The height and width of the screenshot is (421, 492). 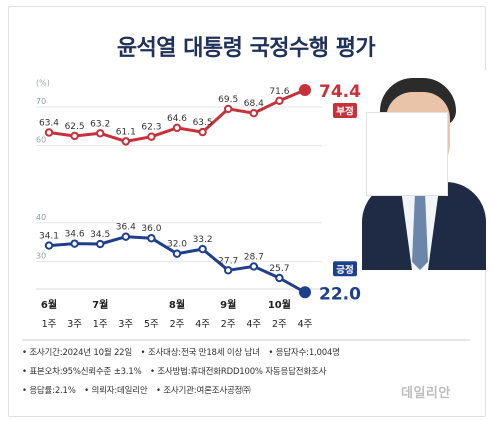 What do you see at coordinates (200, 353) in the screenshot?
I see `note-item: • 조사대상:전국 만18세 이상 남녀` at bounding box center [200, 353].